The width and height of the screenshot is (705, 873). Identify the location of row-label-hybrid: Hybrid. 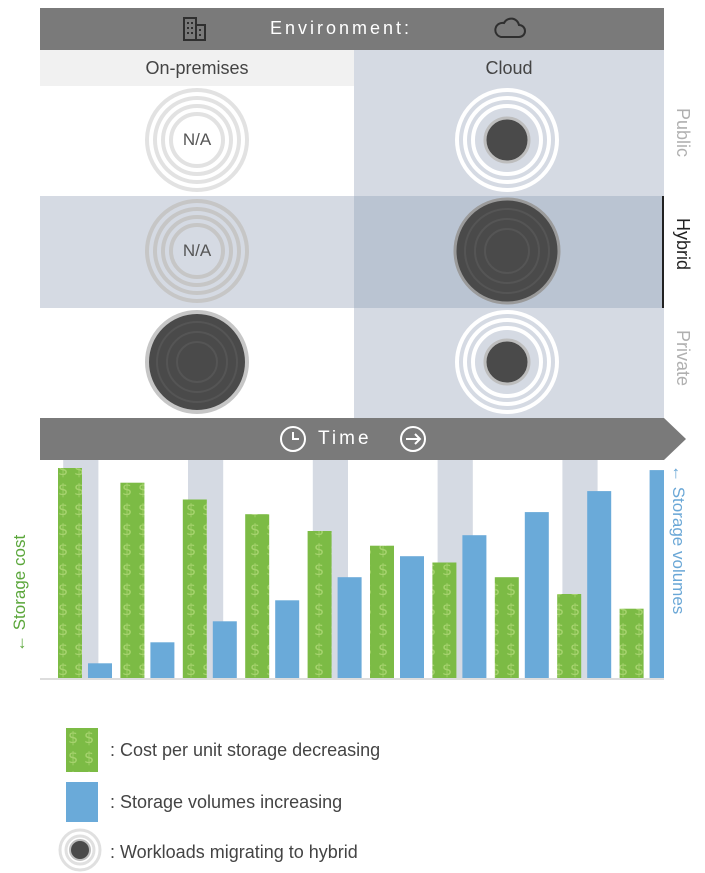
(683, 244).